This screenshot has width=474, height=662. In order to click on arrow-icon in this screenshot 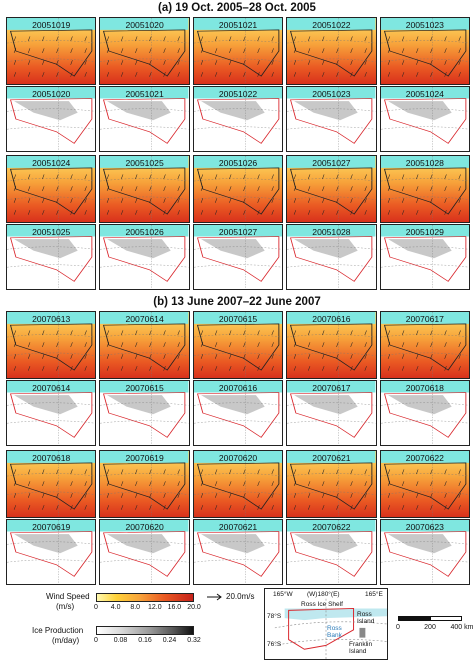, I will do `click(214, 597)`.